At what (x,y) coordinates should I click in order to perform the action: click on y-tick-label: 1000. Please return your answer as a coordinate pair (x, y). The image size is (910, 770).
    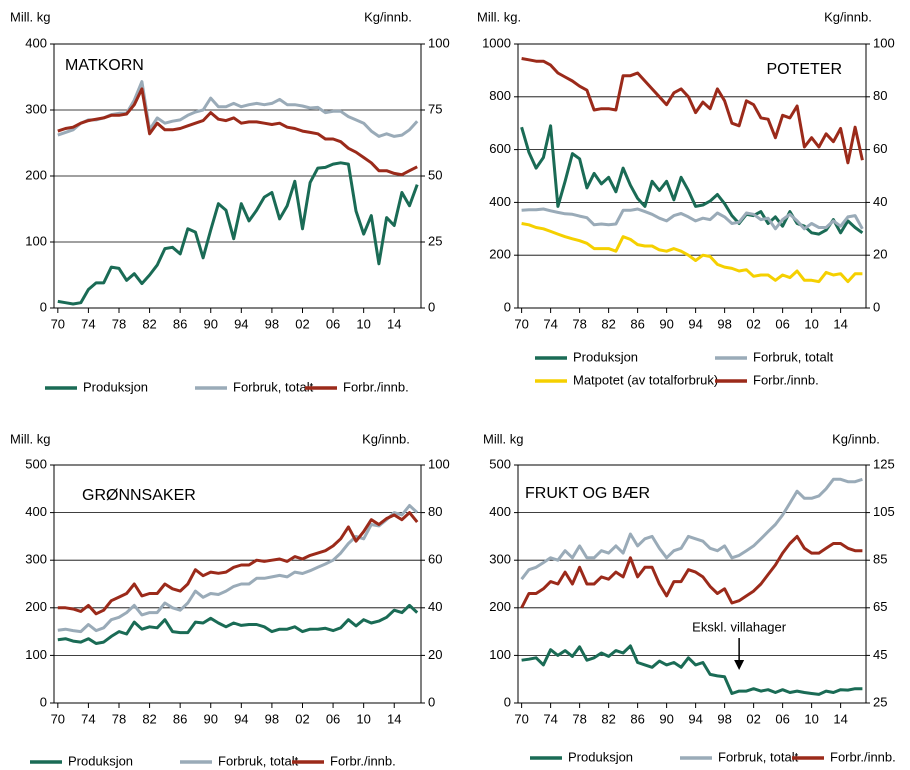
    Looking at the image, I should click on (496, 42).